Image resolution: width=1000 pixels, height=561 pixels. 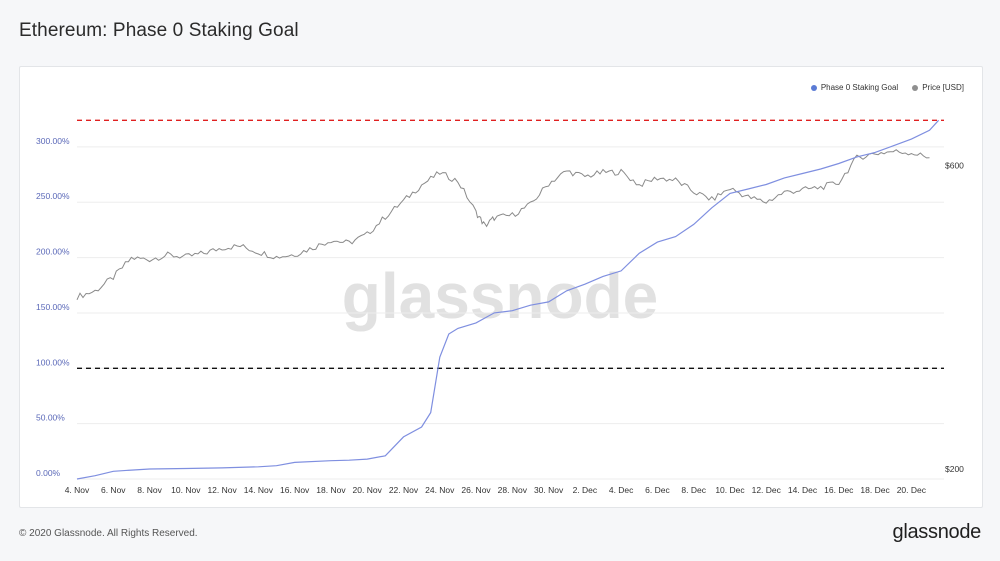 I want to click on copyright-text: © 2020 Glassnode. All Rights Reserved., so click(x=108, y=533).